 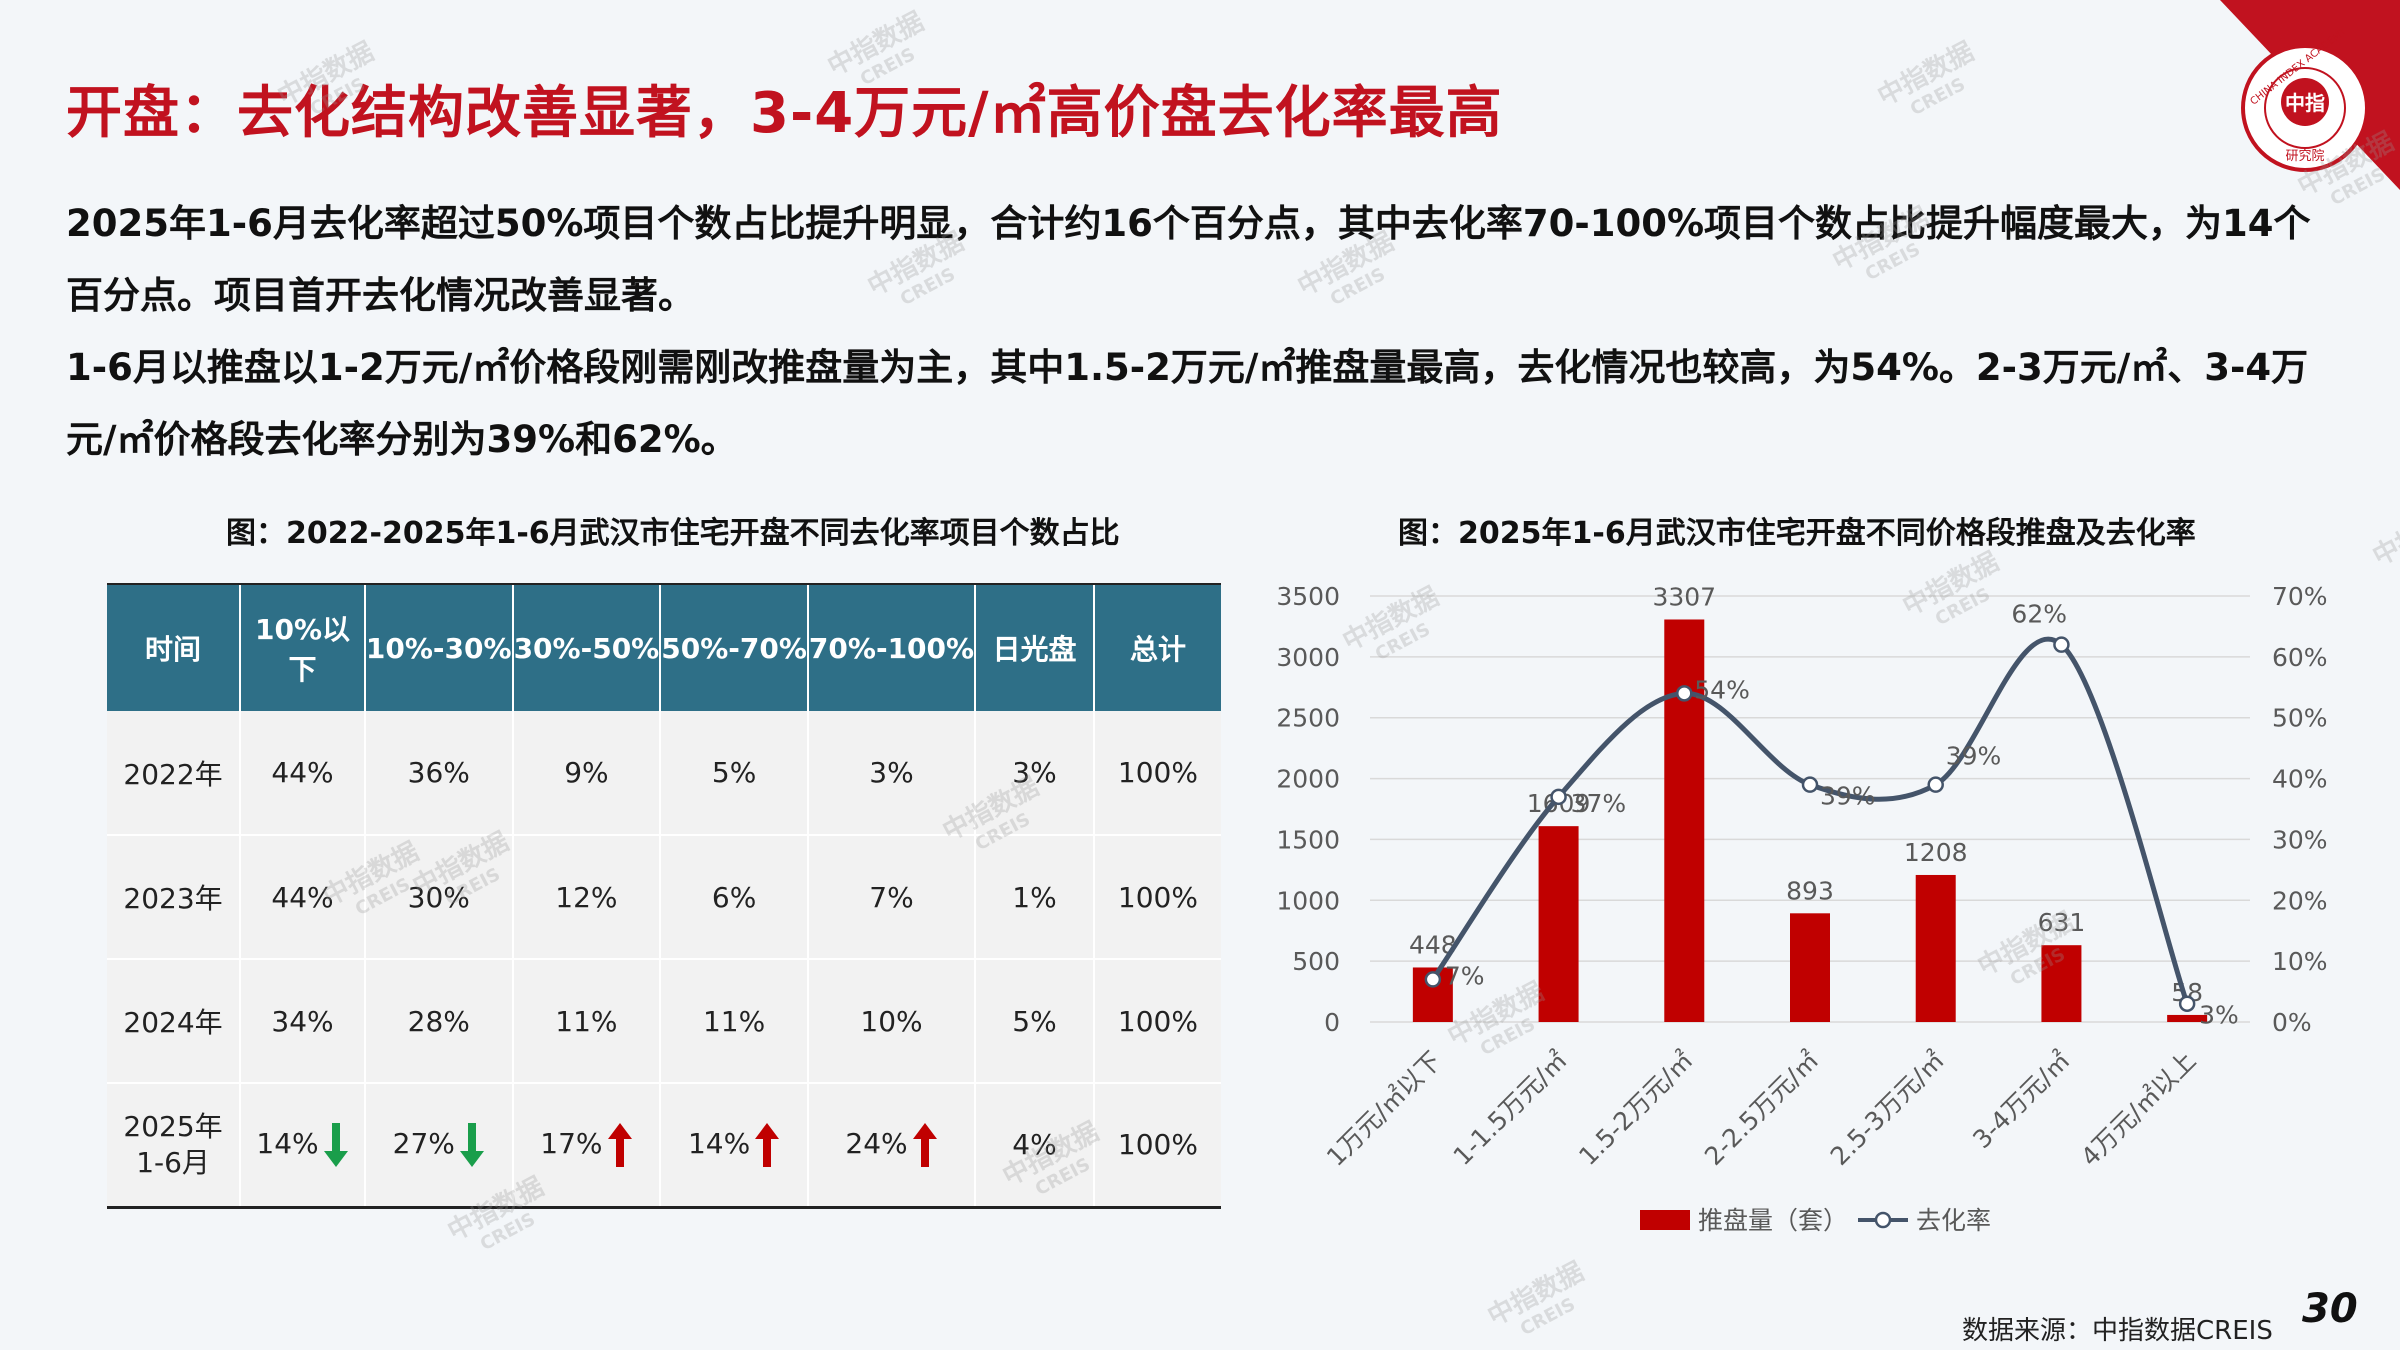 I want to click on x-tick-label: 3-4万元/㎡, so click(x=2021, y=1100).